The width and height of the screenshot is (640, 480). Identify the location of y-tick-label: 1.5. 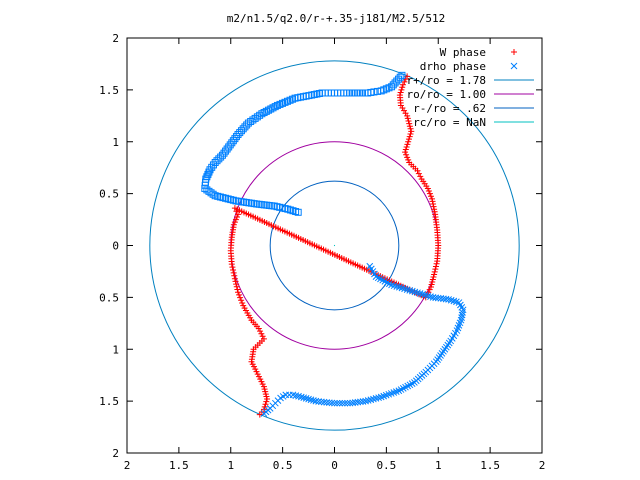
(109, 90).